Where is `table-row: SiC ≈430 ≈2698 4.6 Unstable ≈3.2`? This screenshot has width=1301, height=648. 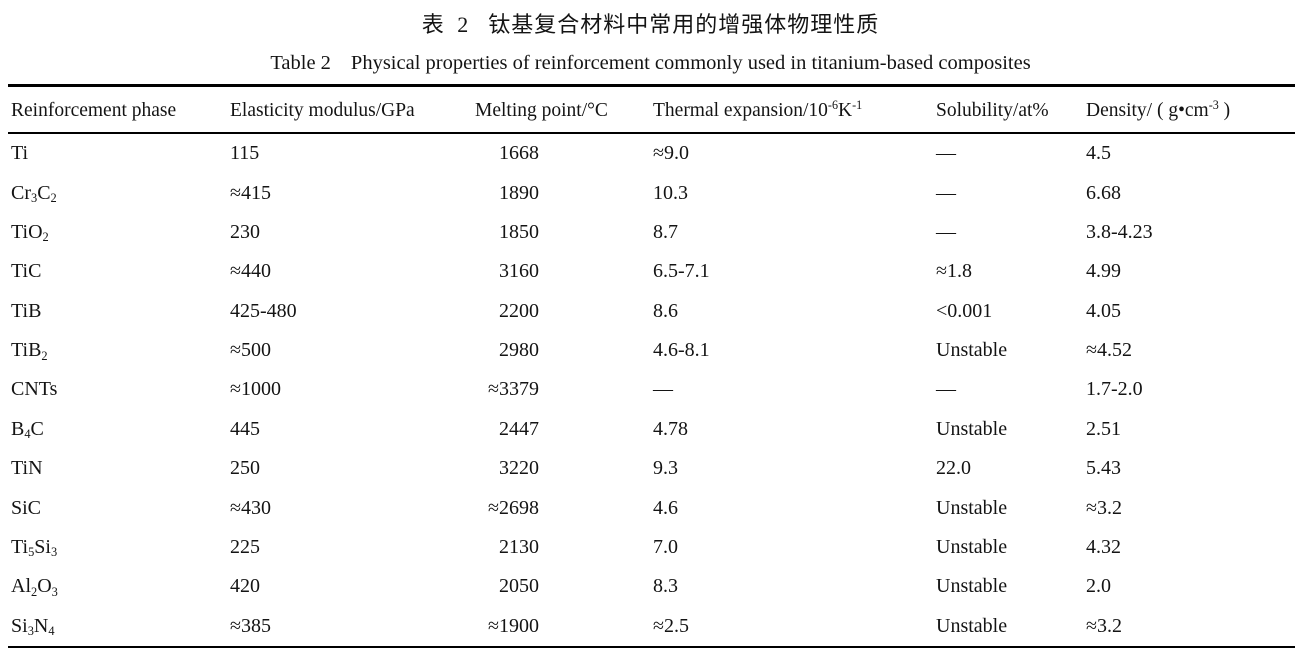
table-row: SiC ≈430 ≈2698 4.6 Unstable ≈3.2 is located at coordinates (651, 507).